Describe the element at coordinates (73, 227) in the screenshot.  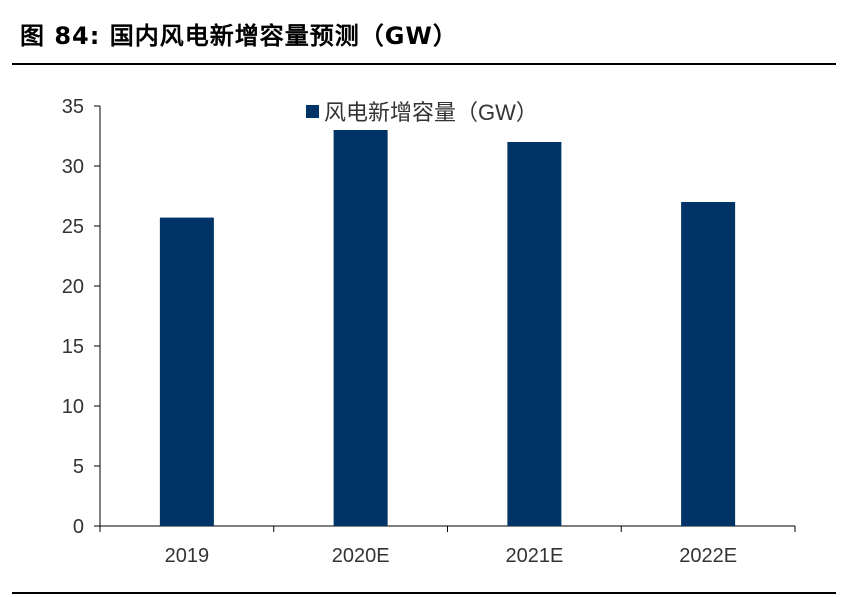
I see `y-tick-label: 25` at that location.